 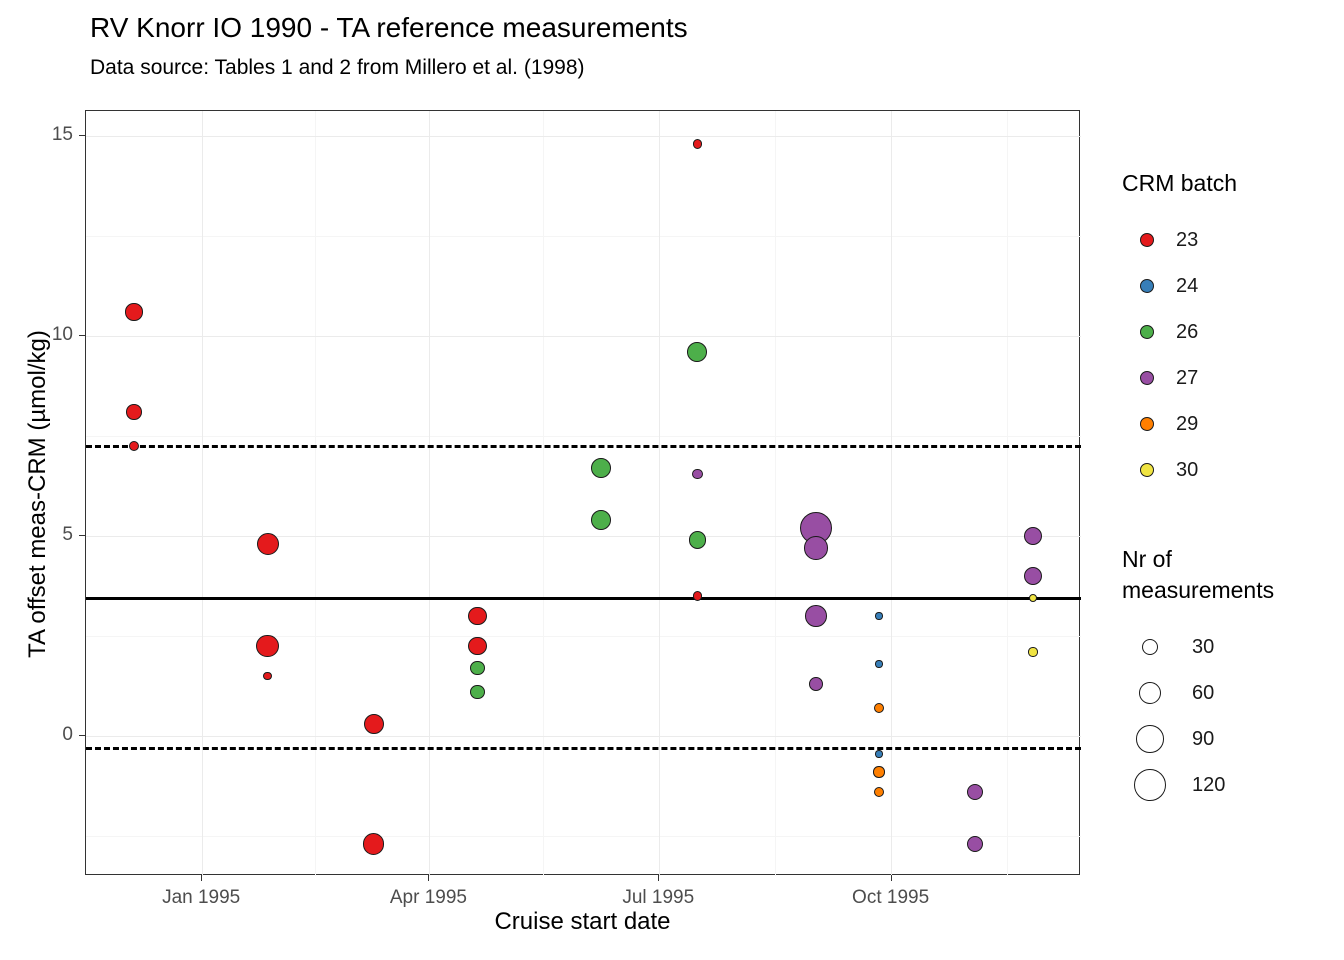 I want to click on x-tick-label: Oct 1995, so click(x=891, y=897).